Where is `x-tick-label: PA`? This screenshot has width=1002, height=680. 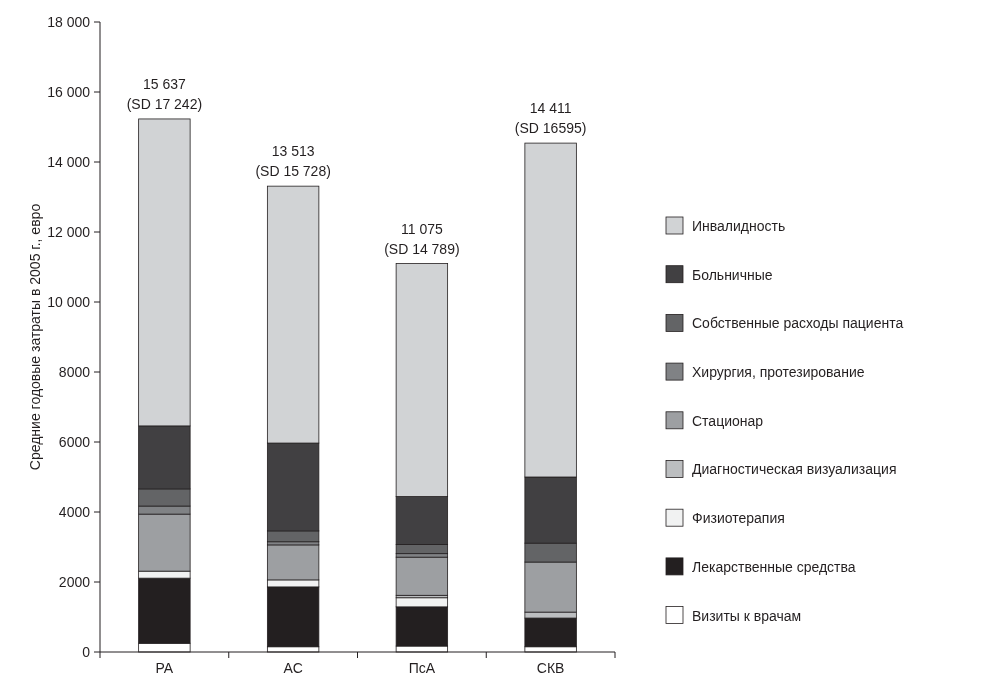
x-tick-label: PA is located at coordinates (164, 668).